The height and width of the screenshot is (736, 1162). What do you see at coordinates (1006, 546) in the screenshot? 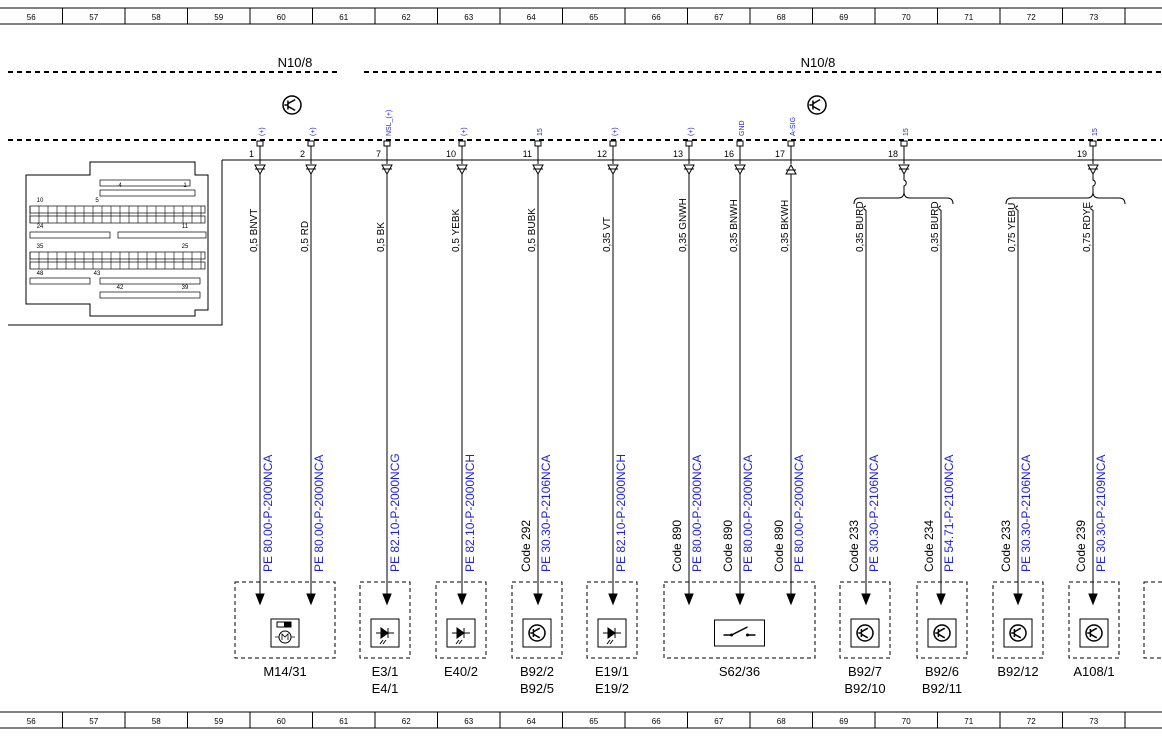
I see `wire-code: Code 233` at bounding box center [1006, 546].